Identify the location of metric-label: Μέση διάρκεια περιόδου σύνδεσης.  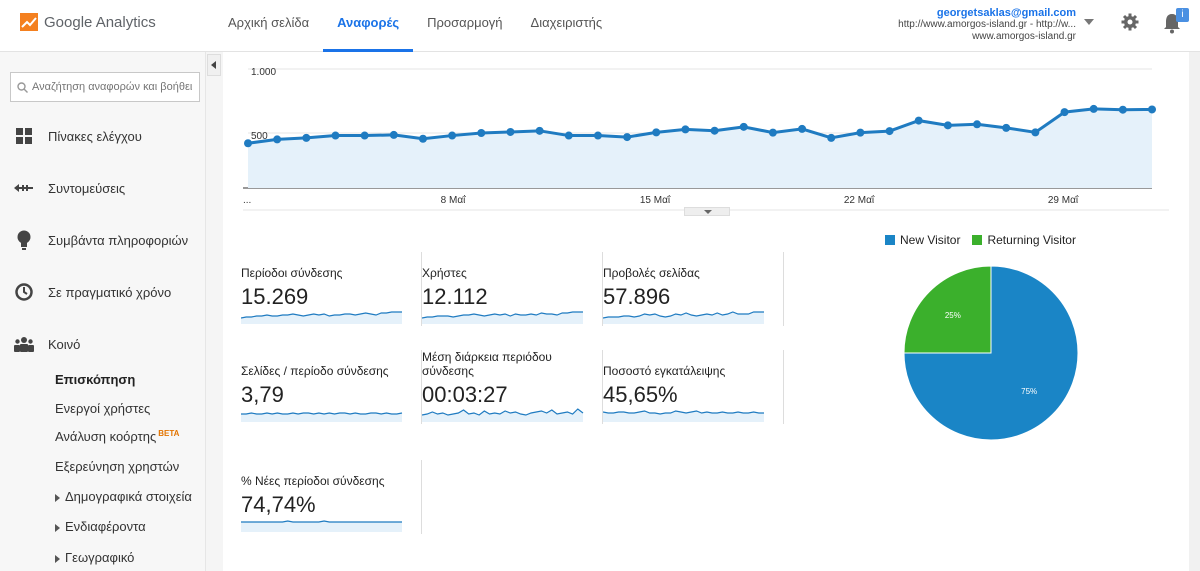
(487, 364).